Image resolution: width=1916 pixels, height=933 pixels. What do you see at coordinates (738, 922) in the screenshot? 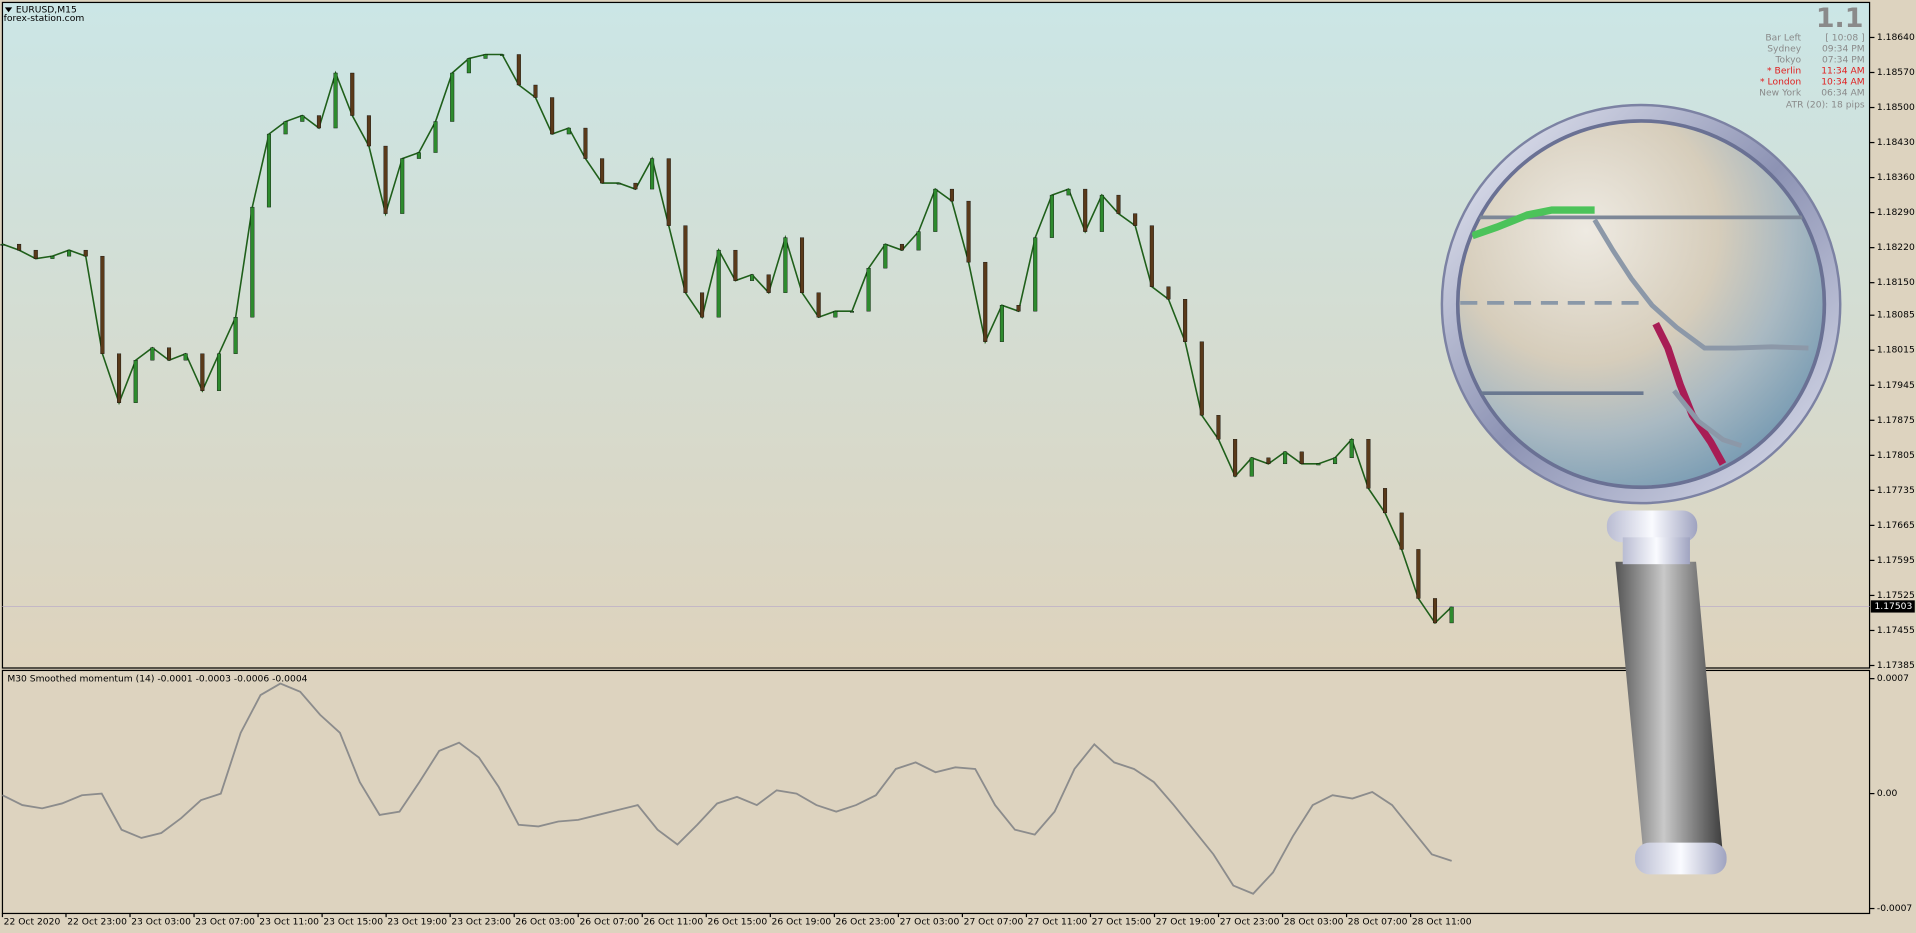
I see `x-tick-label: 26 Oct 15:00` at bounding box center [738, 922].